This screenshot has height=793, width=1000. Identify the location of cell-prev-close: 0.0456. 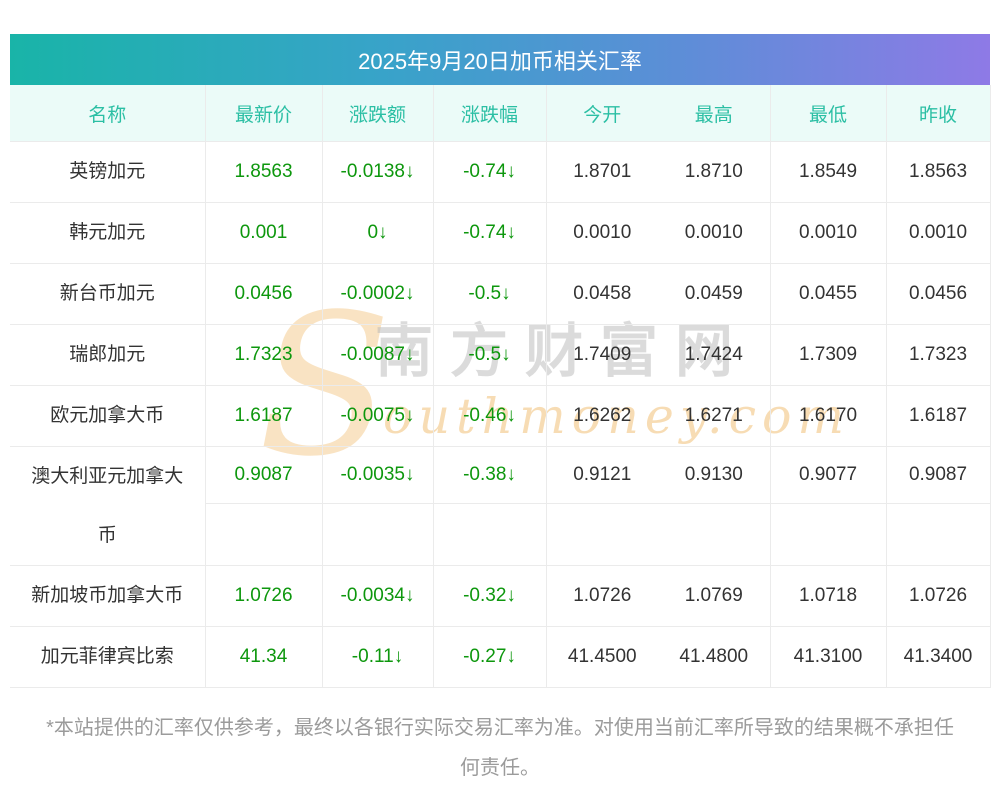
(938, 294).